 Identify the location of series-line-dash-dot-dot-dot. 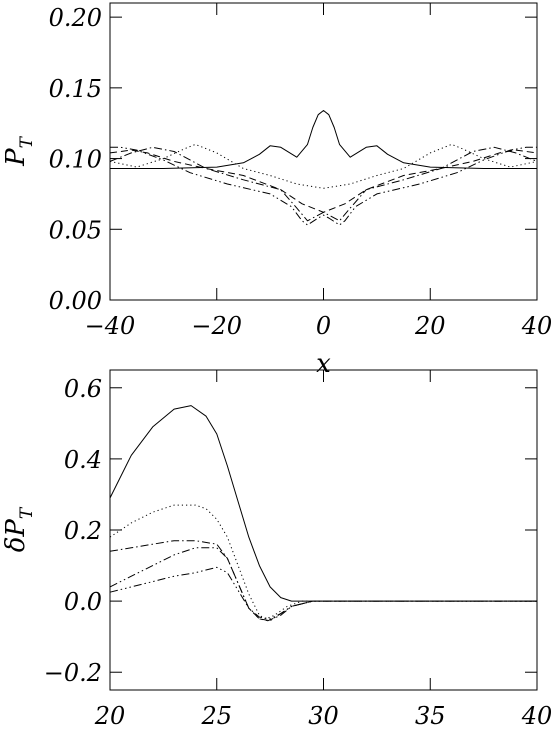
(323, 593).